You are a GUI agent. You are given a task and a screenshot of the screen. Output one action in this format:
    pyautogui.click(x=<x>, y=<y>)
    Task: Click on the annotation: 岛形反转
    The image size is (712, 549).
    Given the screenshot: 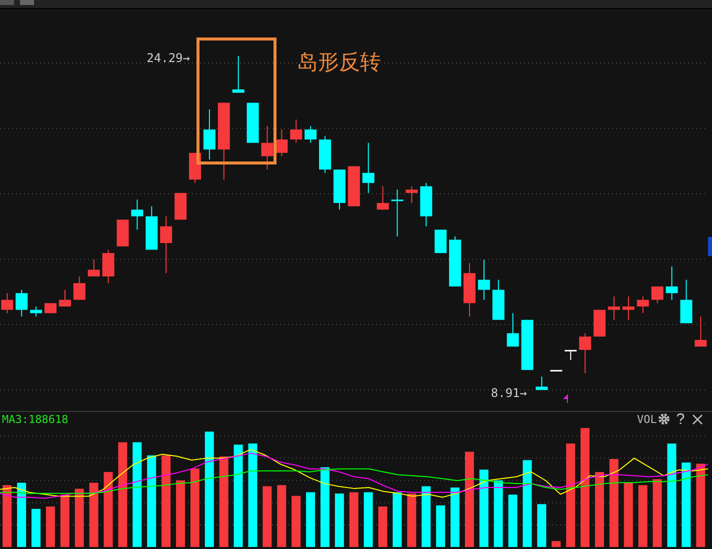 What is the action you would take?
    pyautogui.click(x=339, y=62)
    